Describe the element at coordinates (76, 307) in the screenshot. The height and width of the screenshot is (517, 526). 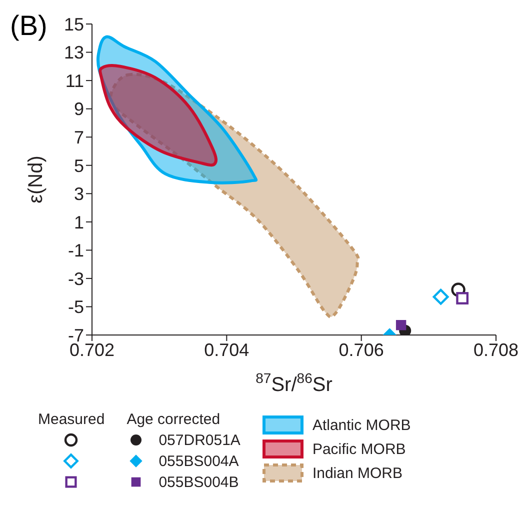
I see `y-tick-label: -5` at that location.